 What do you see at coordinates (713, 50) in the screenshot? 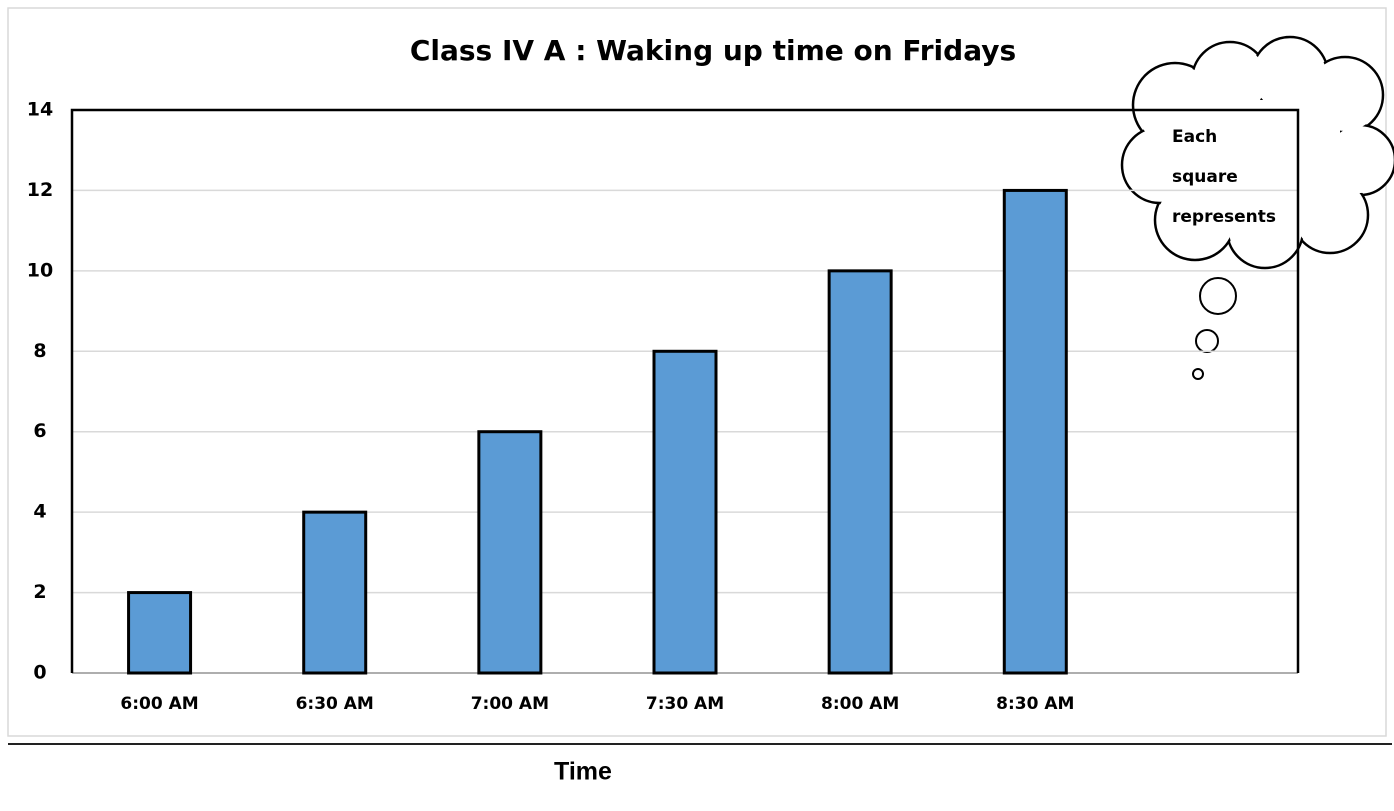
I see `chart-title: Class IV A : Waking up time on Fridays` at bounding box center [713, 50].